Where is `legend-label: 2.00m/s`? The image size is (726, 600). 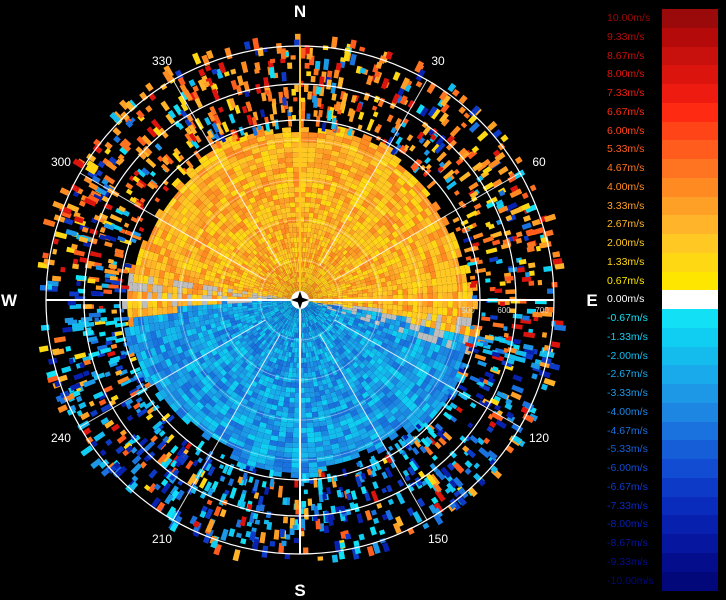
legend-label: 2.00m/s is located at coordinates (626, 243).